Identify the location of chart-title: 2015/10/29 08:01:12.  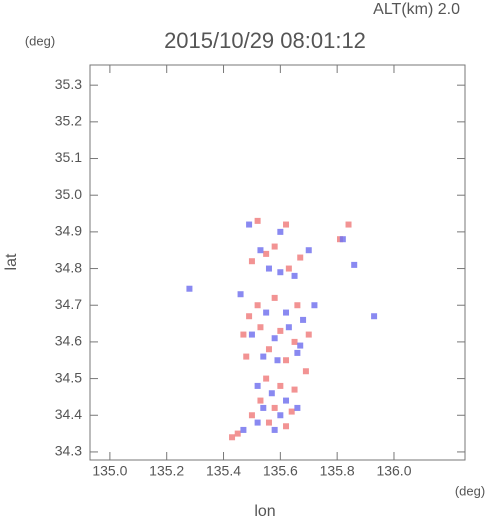
(265, 40).